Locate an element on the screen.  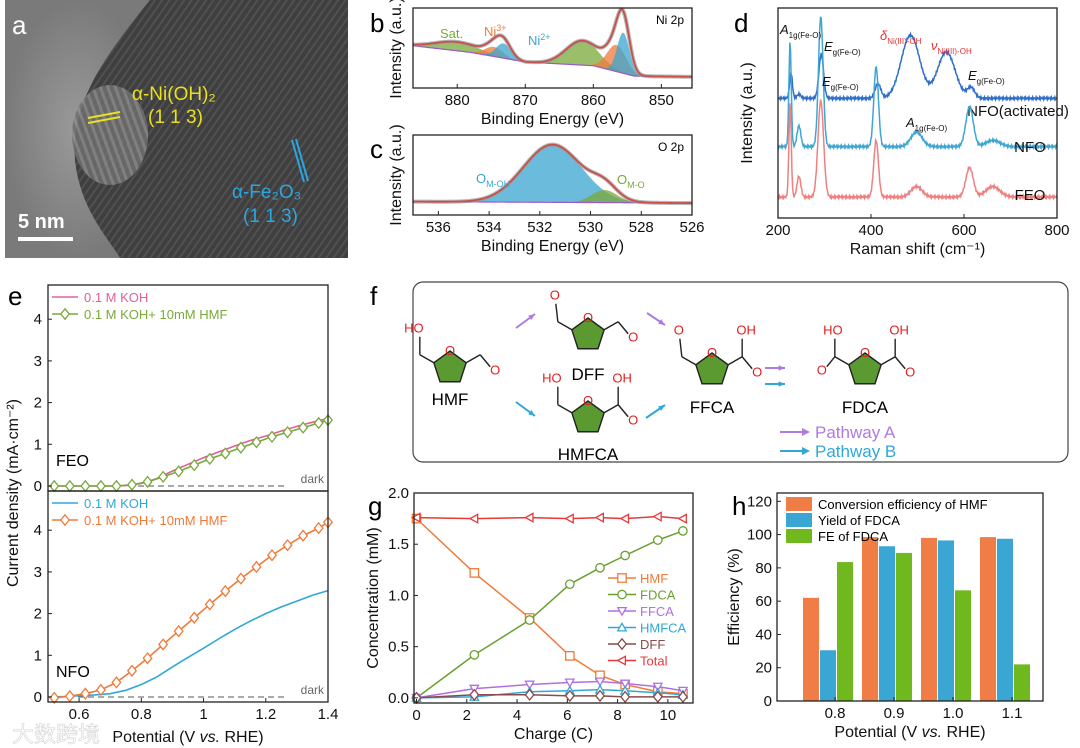
y-tick-label: 40 is located at coordinates (763, 634).